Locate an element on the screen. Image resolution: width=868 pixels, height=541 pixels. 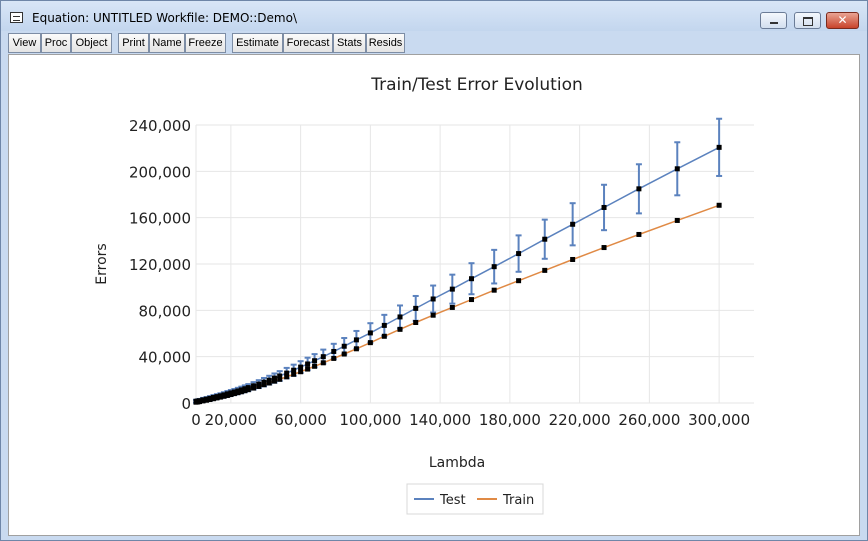
proc-button: Proc is located at coordinates (56, 43).